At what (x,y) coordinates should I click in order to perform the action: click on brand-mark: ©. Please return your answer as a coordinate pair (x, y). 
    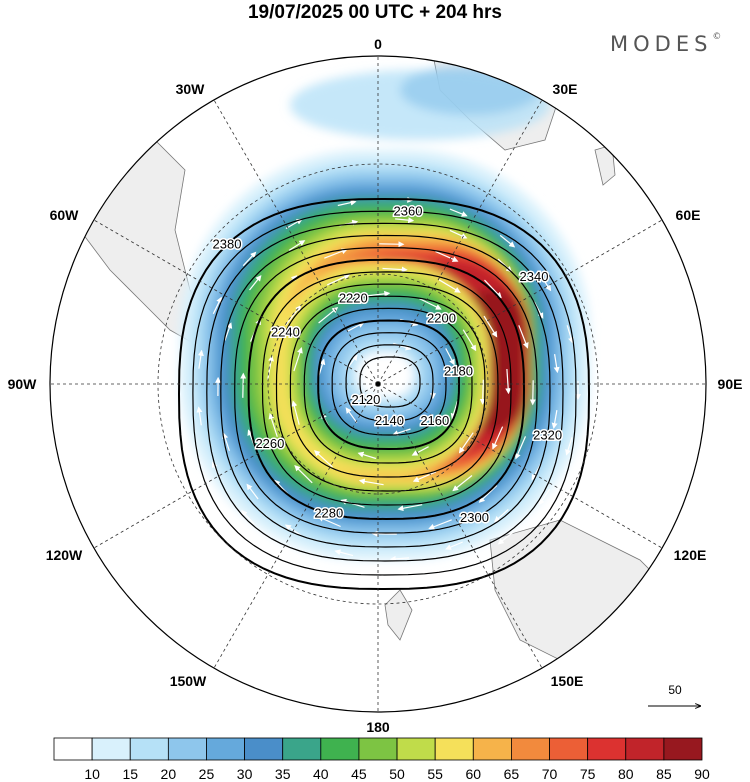
    Looking at the image, I should click on (717, 37).